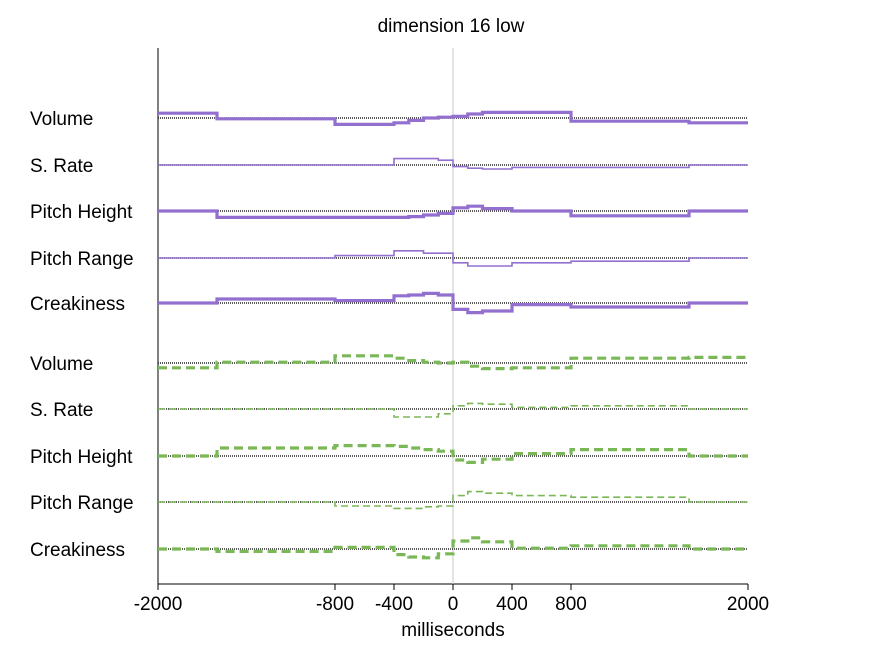 This screenshot has width=875, height=656. What do you see at coordinates (335, 604) in the screenshot?
I see `x-tick-label: -800` at bounding box center [335, 604].